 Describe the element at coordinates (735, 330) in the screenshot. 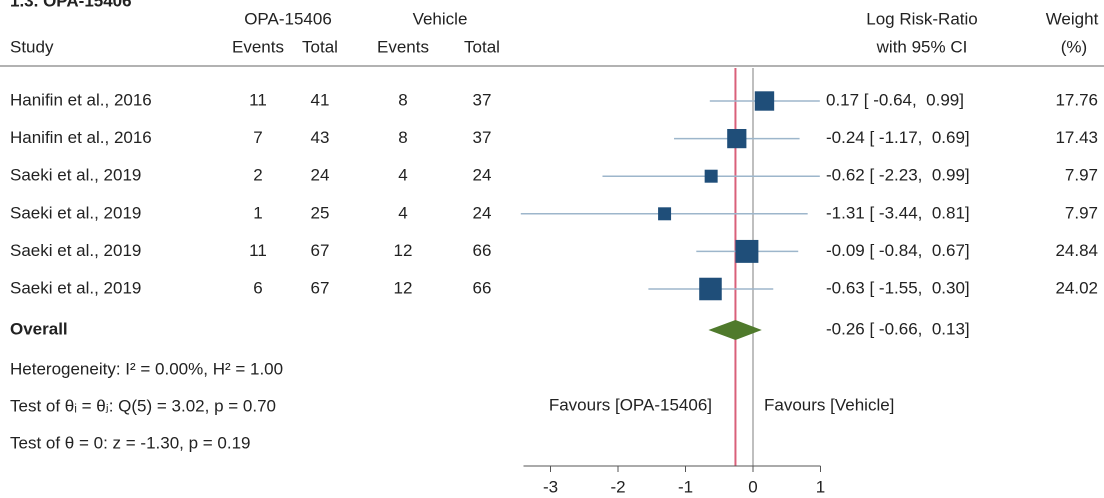

I see `overall-diamond` at that location.